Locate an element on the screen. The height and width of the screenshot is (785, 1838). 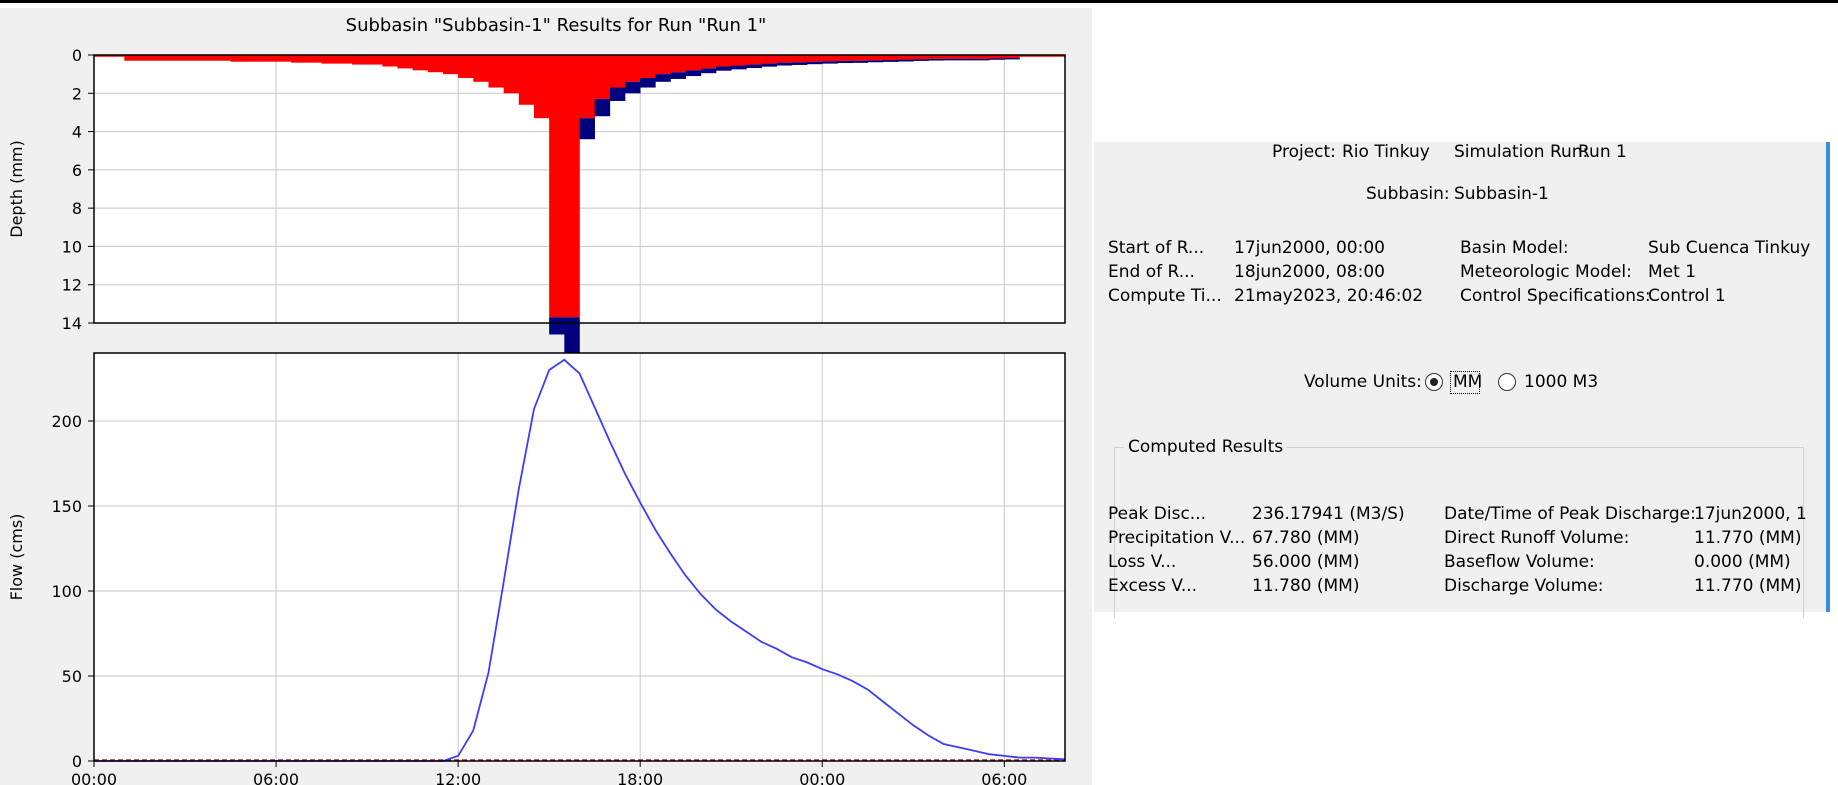
flow-tick-label: 50 is located at coordinates (72, 676).